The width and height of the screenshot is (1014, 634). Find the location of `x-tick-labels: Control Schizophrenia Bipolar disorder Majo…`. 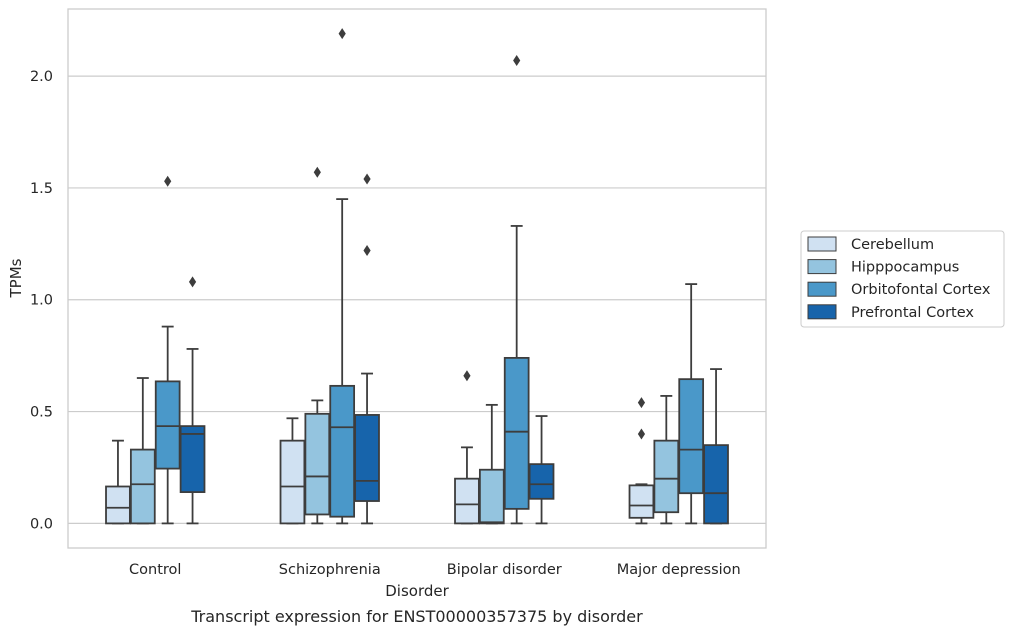

x-tick-labels: Control Schizophrenia Bipolar disorder Majo… is located at coordinates (435, 570).